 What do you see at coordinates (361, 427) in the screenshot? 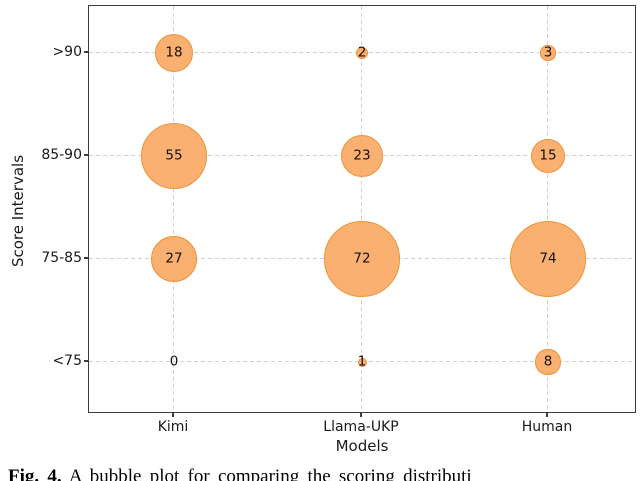
I see `x-tick-label: Llama-UKP` at bounding box center [361, 427].